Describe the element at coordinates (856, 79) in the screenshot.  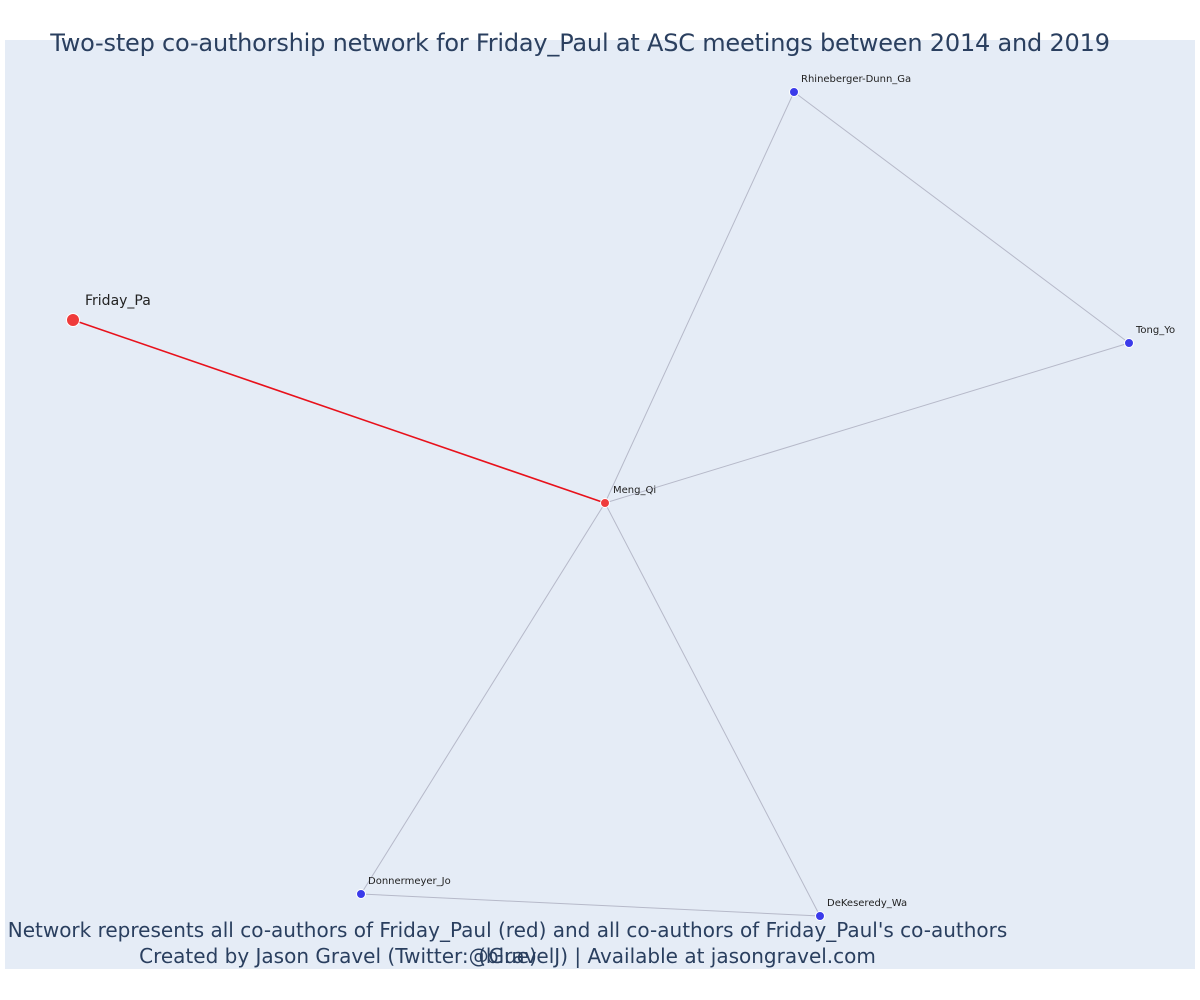
I see `node-label-Rhineberger-Dunn_Ga: Rhineberger-Dunn_Ga` at that location.